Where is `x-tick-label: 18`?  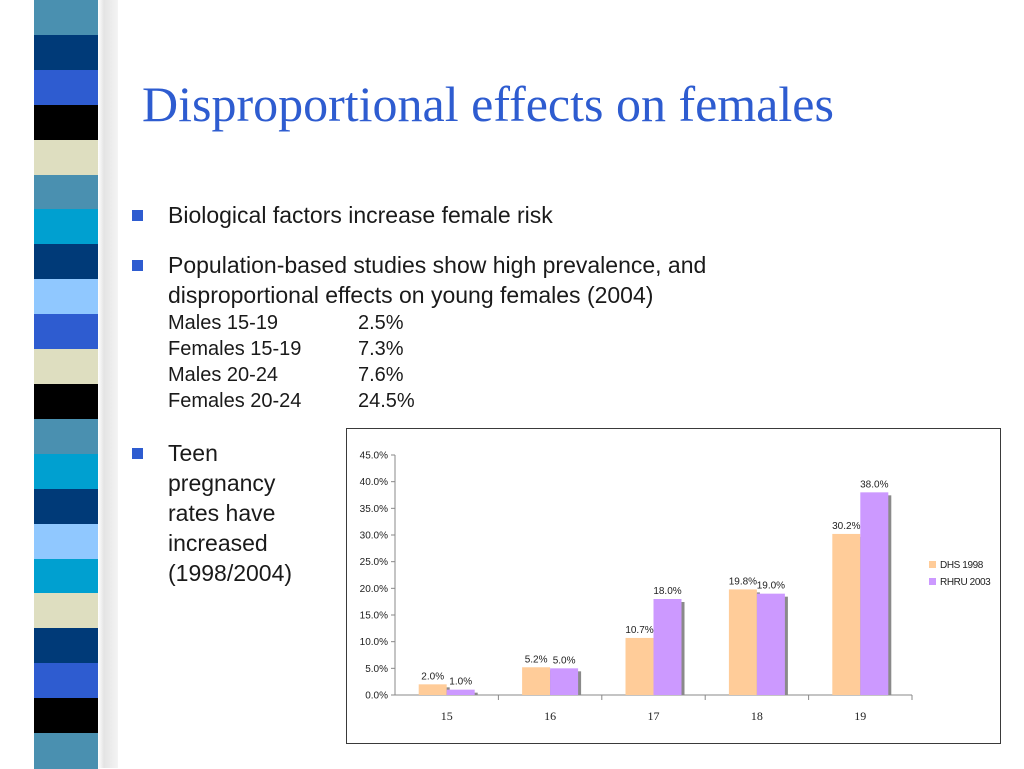 x-tick-label: 18 is located at coordinates (757, 716).